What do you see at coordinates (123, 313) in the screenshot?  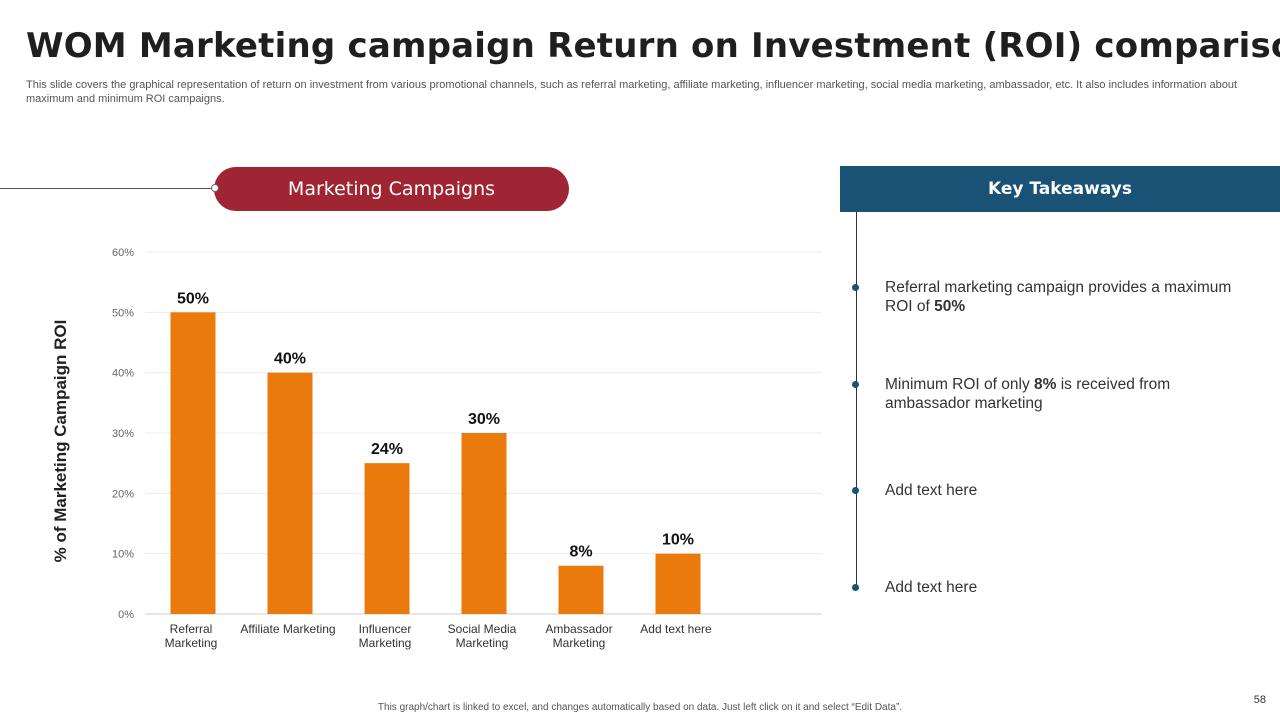 I see `y-tick-label: 50%` at bounding box center [123, 313].